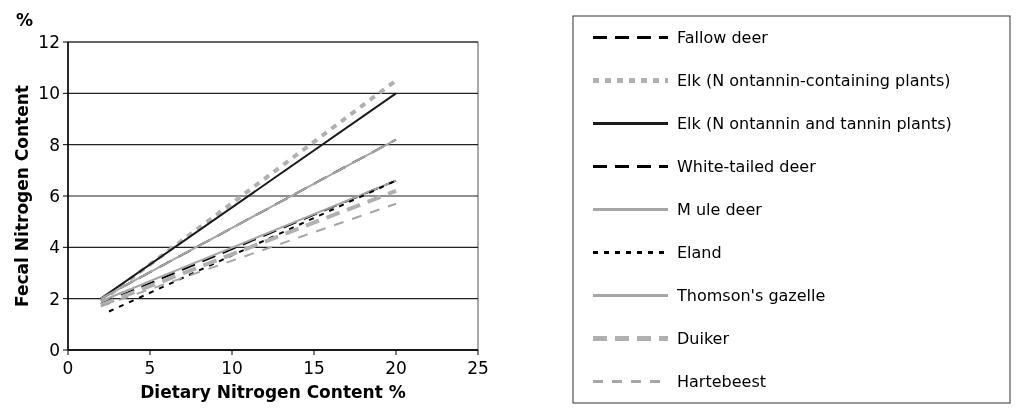 The height and width of the screenshot is (419, 1021). What do you see at coordinates (54, 349) in the screenshot?
I see `y-tick-label: 0` at bounding box center [54, 349].